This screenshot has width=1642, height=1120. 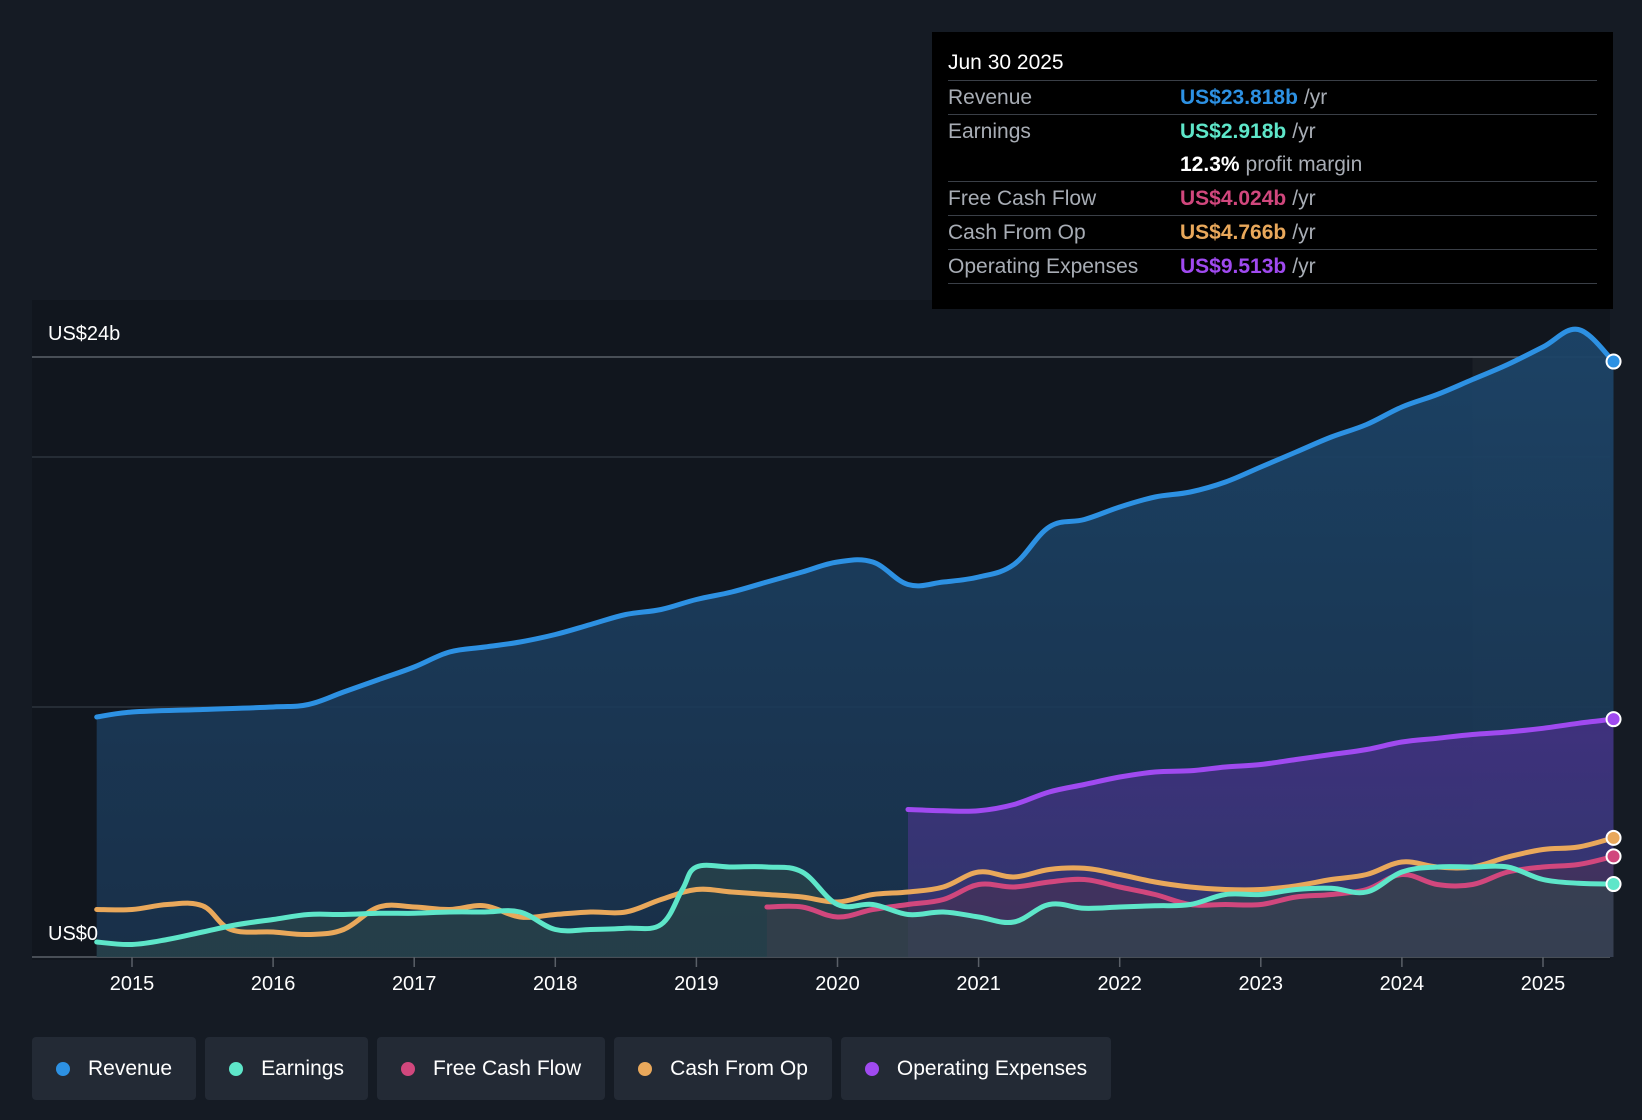 What do you see at coordinates (1233, 131) in the screenshot?
I see `tooltip-value: US$2.918b` at bounding box center [1233, 131].